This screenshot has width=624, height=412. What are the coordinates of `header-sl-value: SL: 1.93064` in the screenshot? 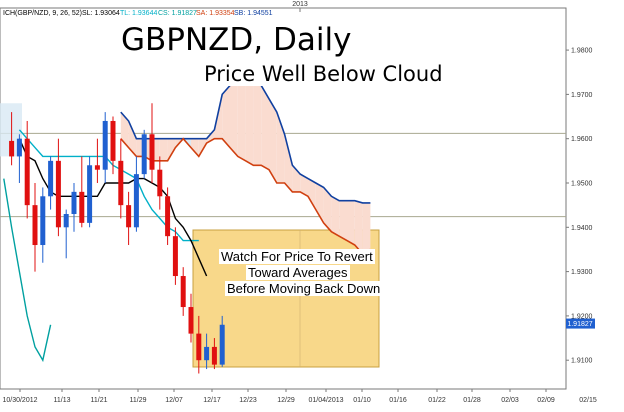 It's located at (101, 13).